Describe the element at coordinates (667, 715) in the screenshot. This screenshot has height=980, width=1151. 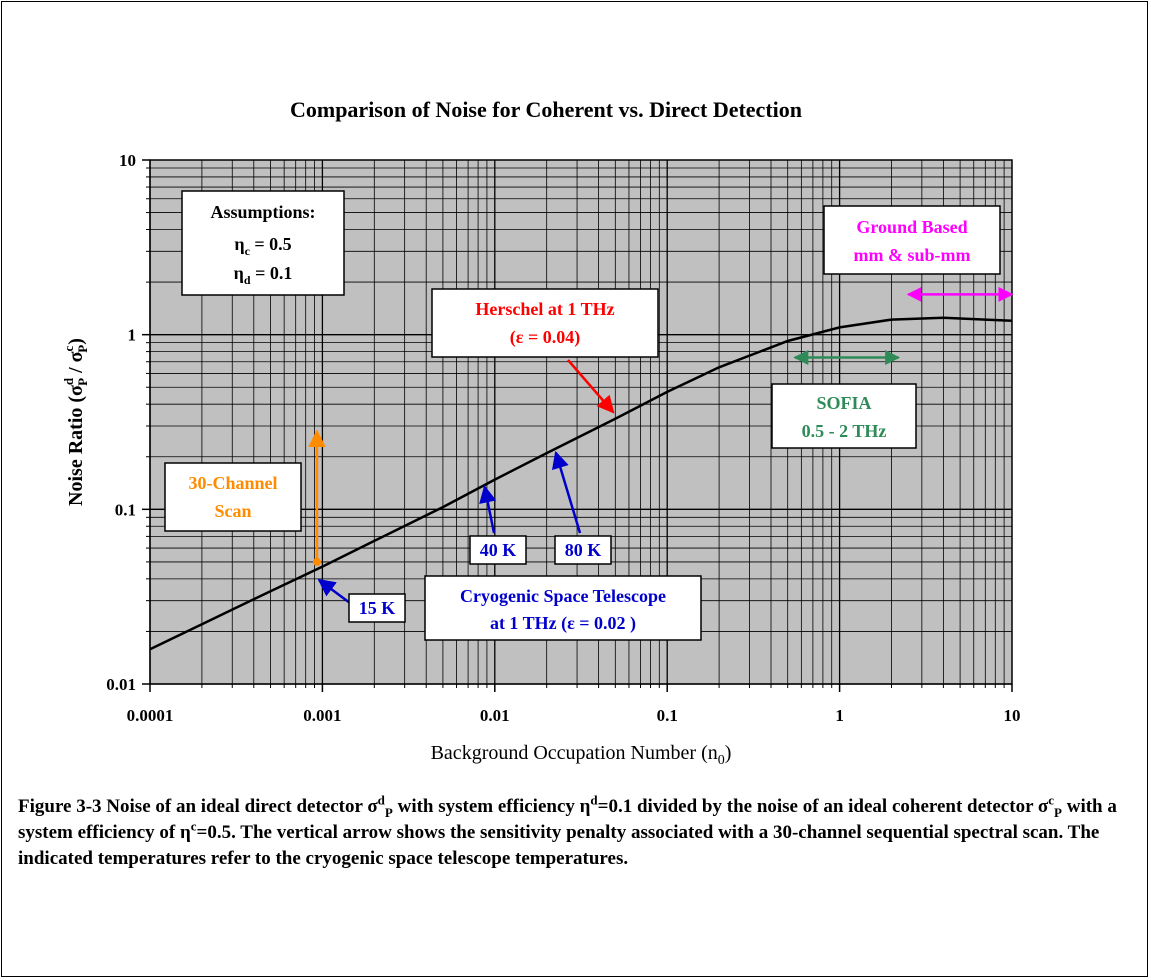
I see `x-tick-label: 0.1` at that location.